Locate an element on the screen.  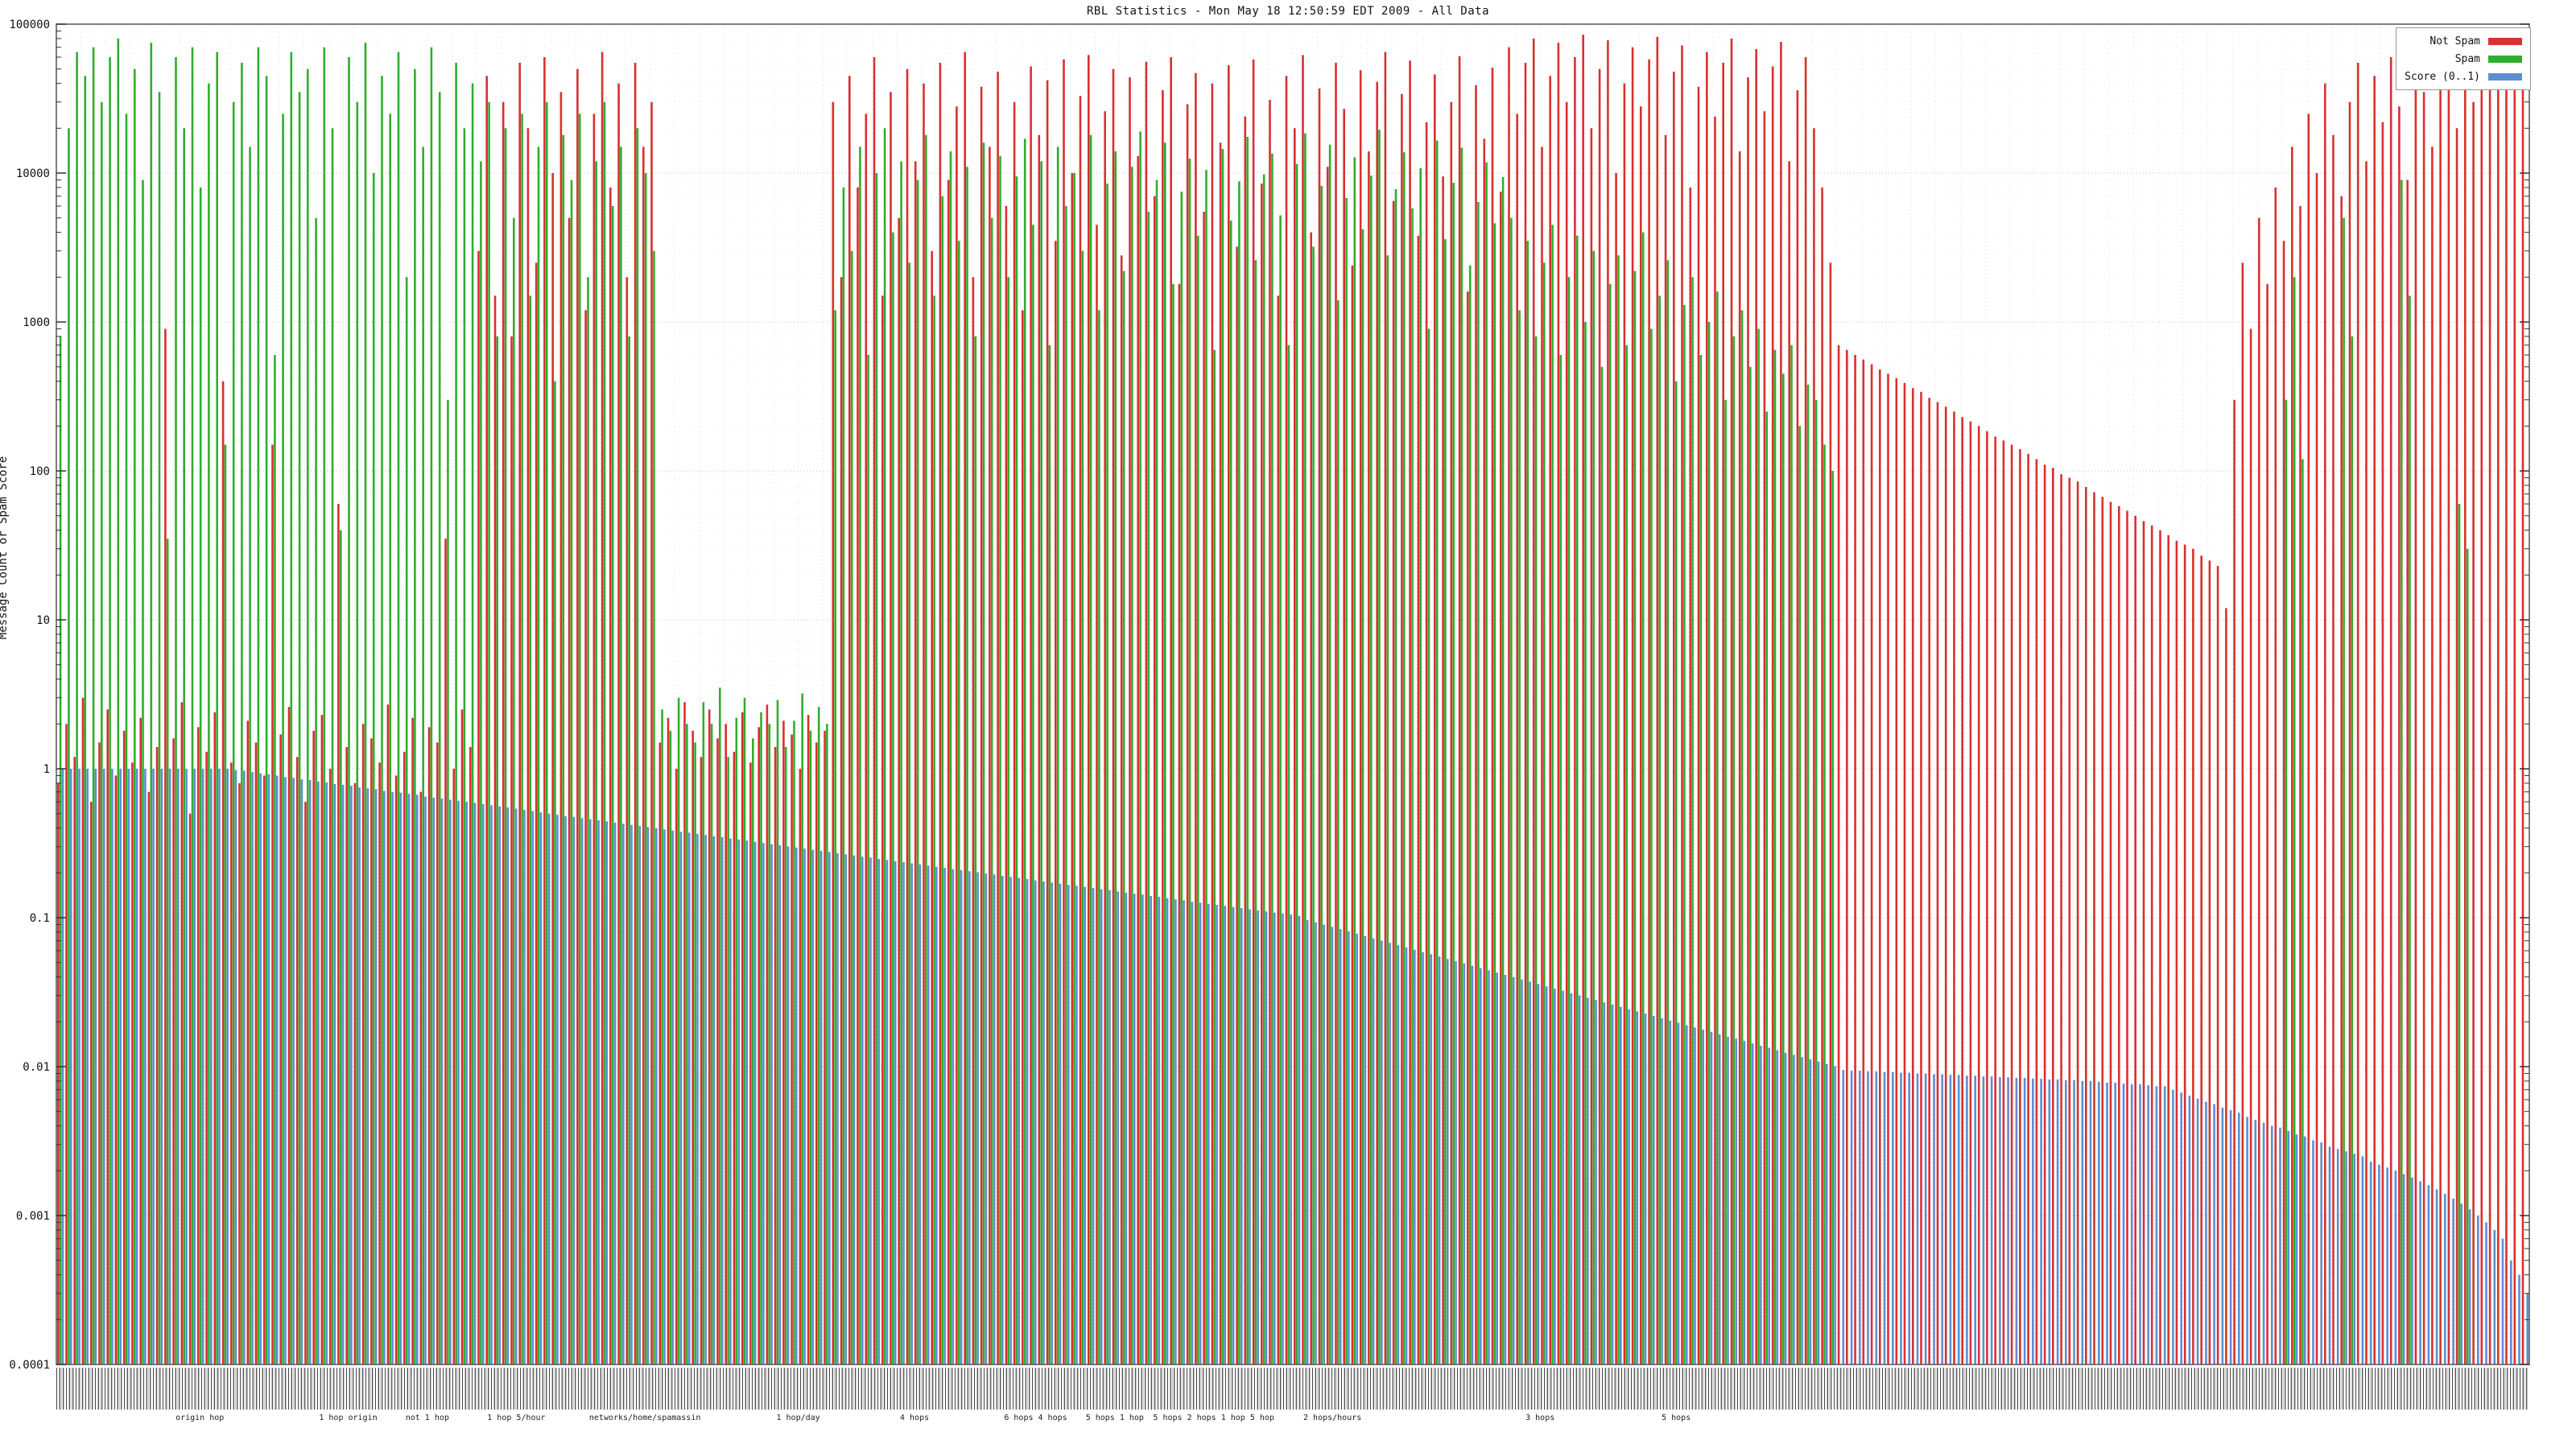
x-axis-group-label: 1 hop origin is located at coordinates (348, 1418).